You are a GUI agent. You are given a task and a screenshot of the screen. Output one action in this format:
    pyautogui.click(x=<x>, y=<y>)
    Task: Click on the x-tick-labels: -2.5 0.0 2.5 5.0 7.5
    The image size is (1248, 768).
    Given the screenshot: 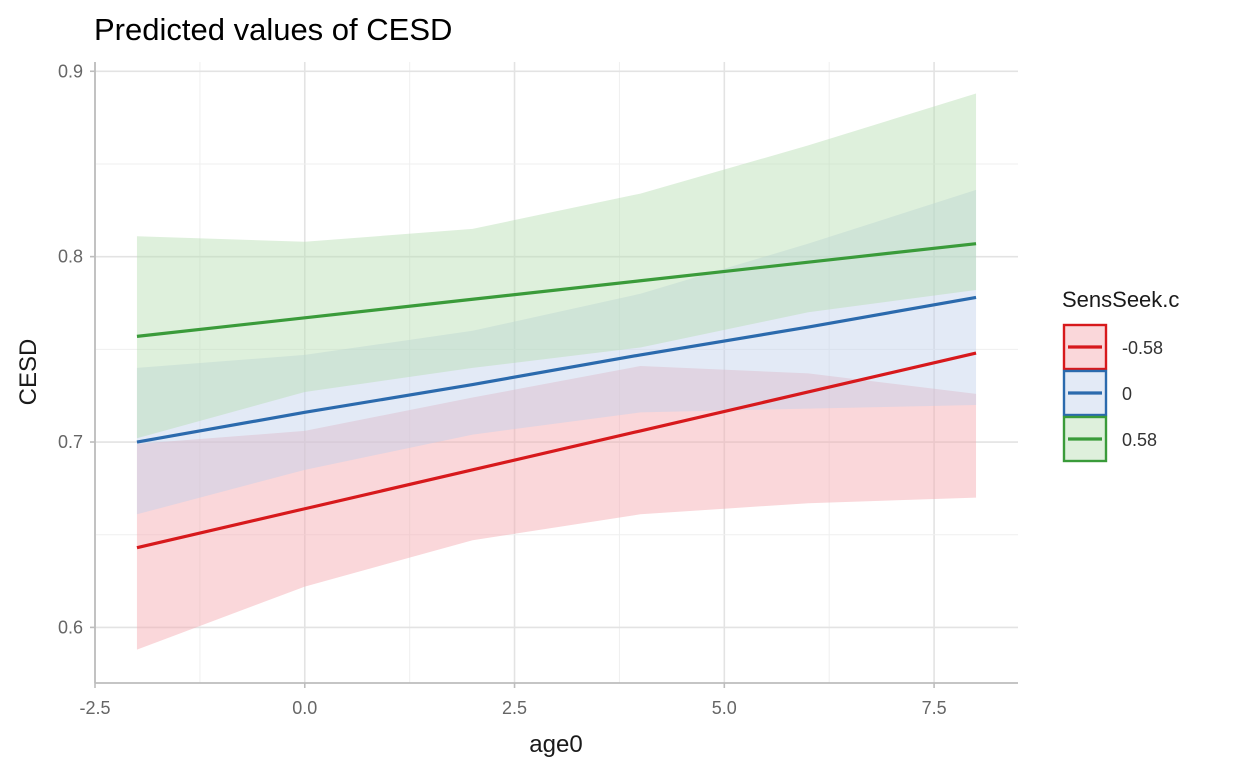 What is the action you would take?
    pyautogui.click(x=512, y=708)
    